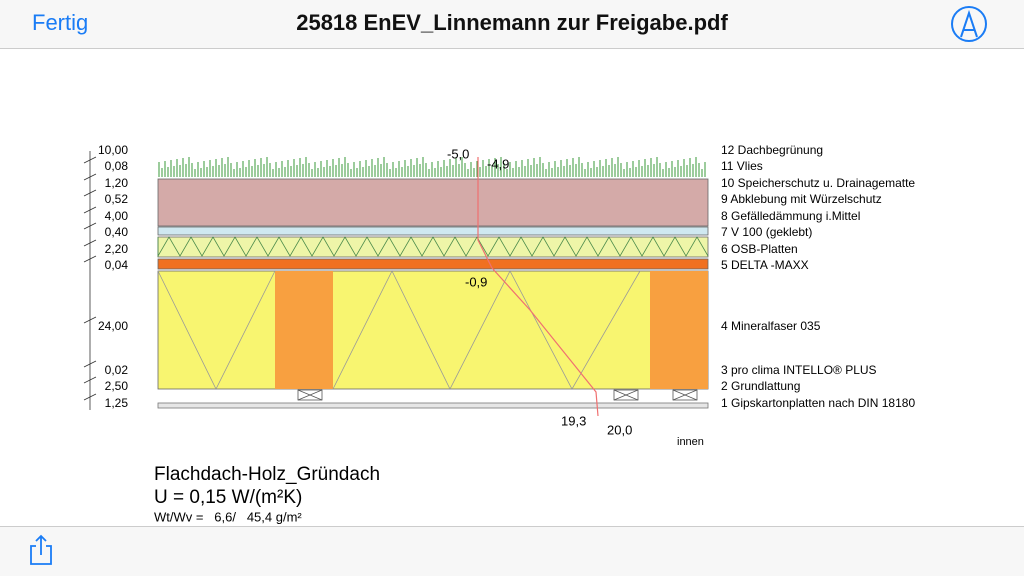 The height and width of the screenshot is (581, 1024). What do you see at coordinates (117, 265) in the screenshot?
I see `thickness-label: 0,04` at bounding box center [117, 265].